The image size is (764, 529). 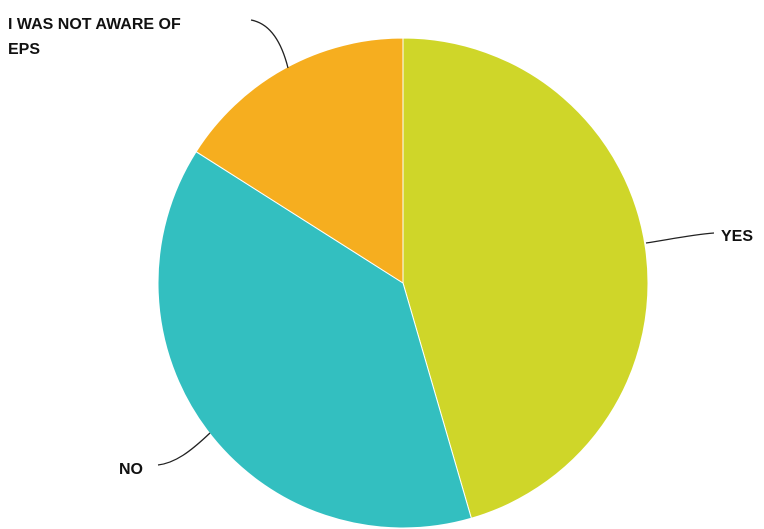 What do you see at coordinates (269, 44) in the screenshot?
I see `leader-line-i-was-not-aware-of-eps` at bounding box center [269, 44].